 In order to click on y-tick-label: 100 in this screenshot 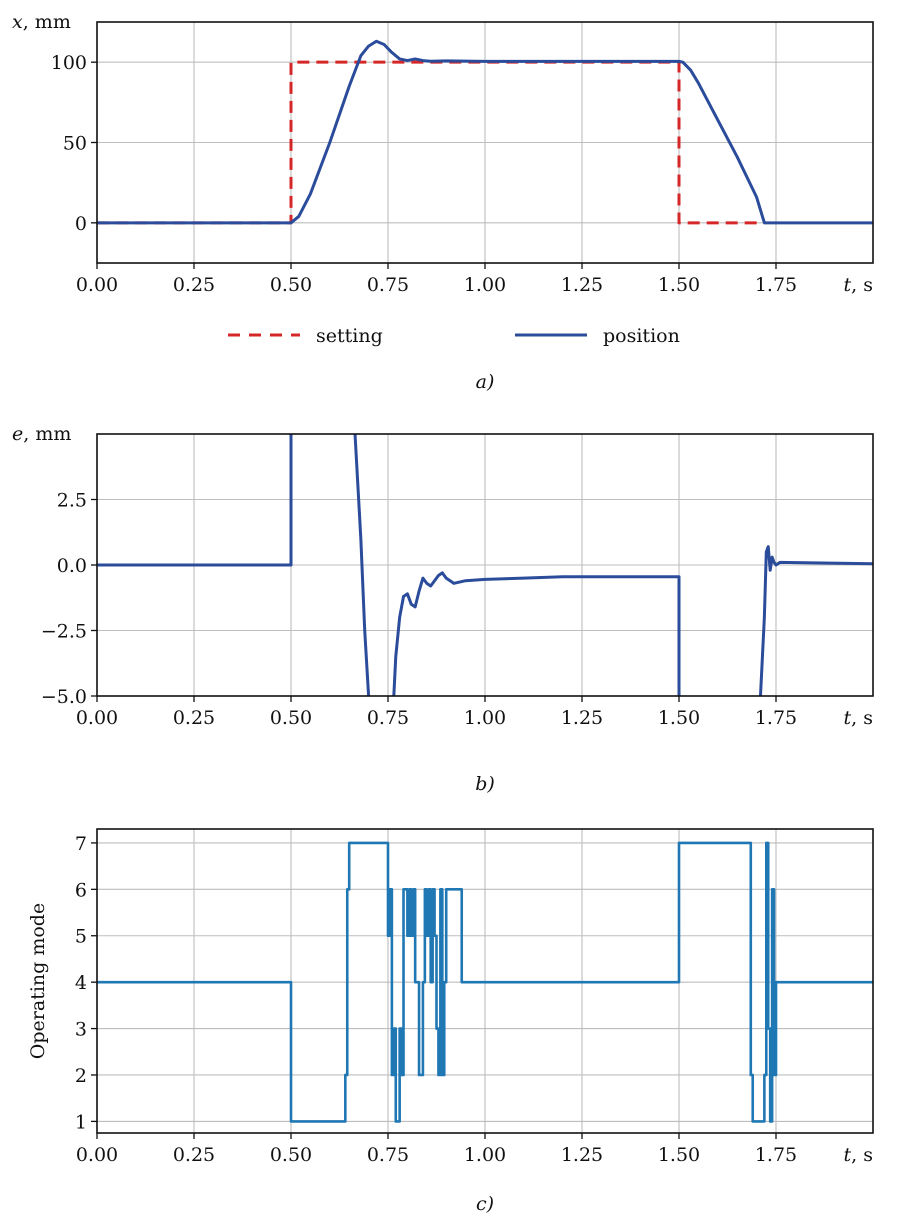, I will do `click(69, 63)`.